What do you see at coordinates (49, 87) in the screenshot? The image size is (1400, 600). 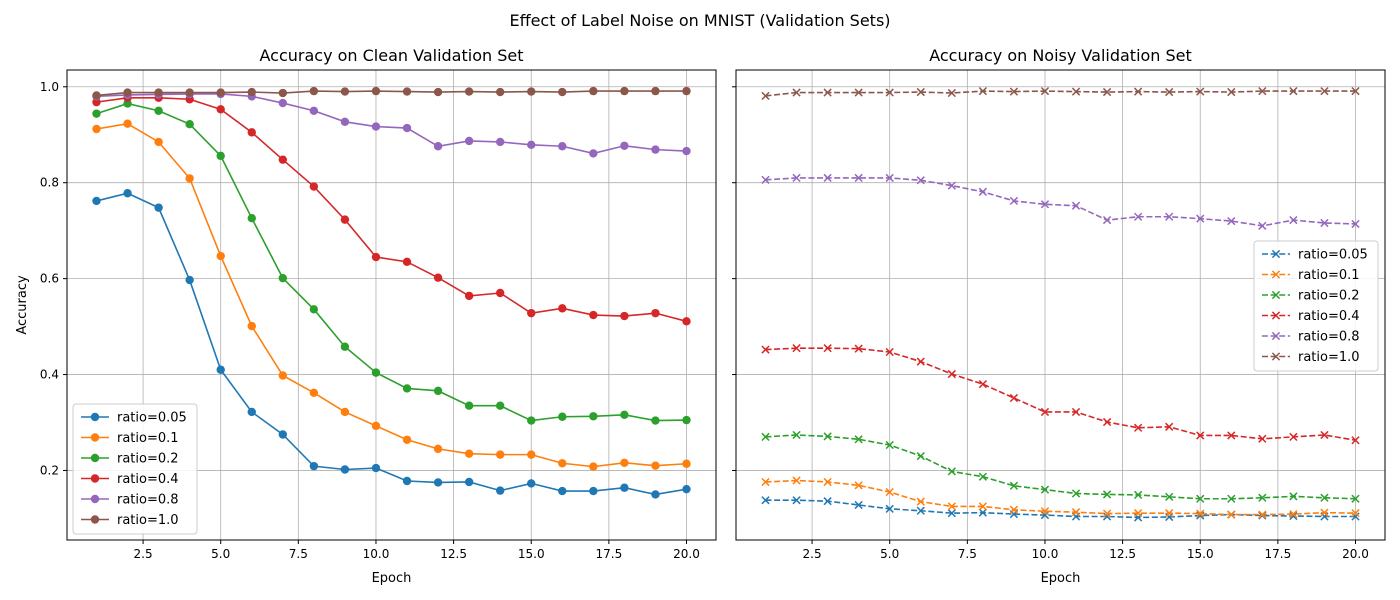 I see `y-tick-label: 1.0` at bounding box center [49, 87].